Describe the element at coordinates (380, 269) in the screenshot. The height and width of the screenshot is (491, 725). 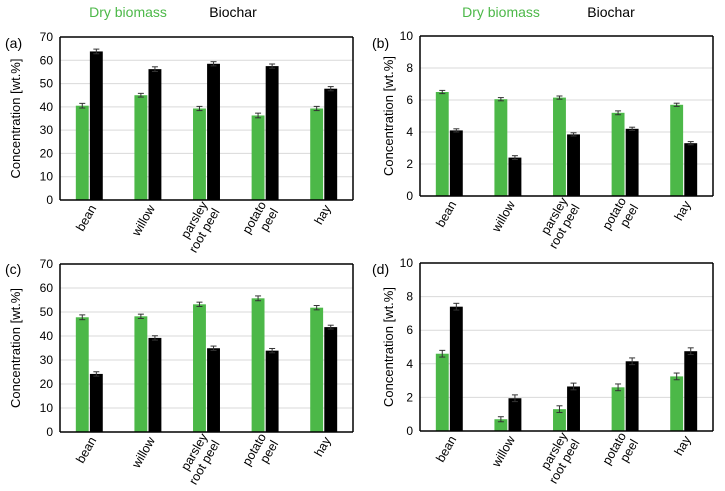
I see `panel-label: (d)` at that location.